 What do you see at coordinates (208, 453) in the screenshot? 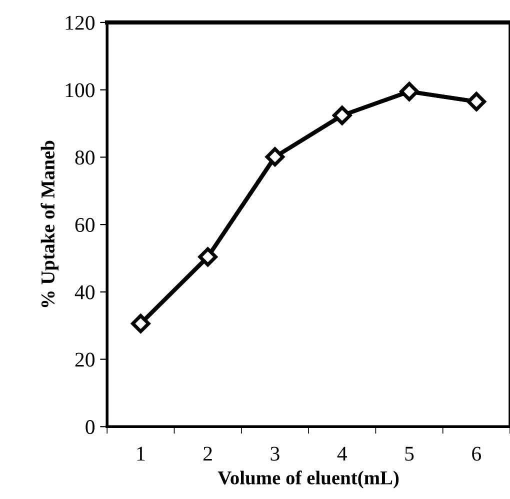
I see `x-tick-label: 2` at bounding box center [208, 453].